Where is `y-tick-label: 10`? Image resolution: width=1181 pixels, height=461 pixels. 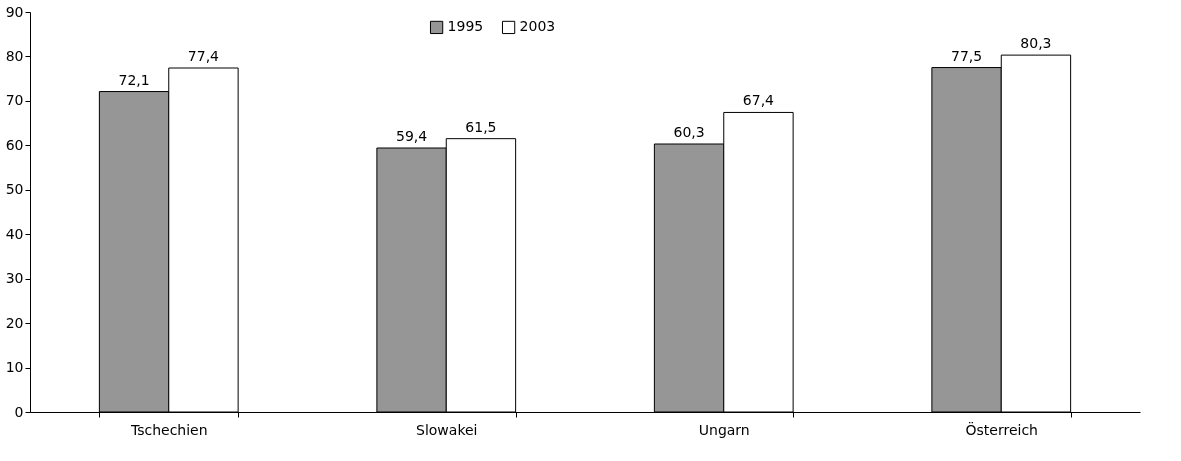
y-tick-label: 10 is located at coordinates (14, 367).